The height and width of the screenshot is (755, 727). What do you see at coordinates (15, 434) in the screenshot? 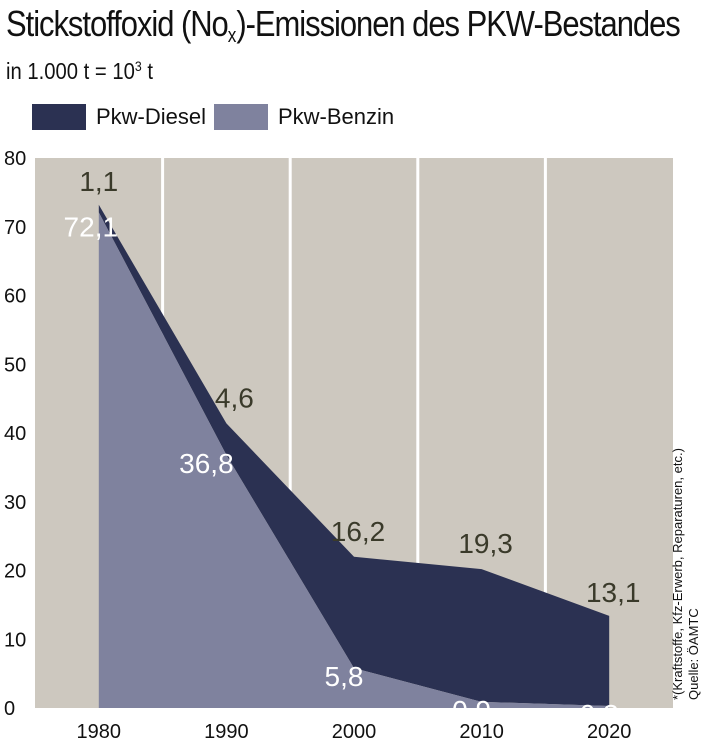
I see `y-tick-label-40: 40` at bounding box center [15, 434].